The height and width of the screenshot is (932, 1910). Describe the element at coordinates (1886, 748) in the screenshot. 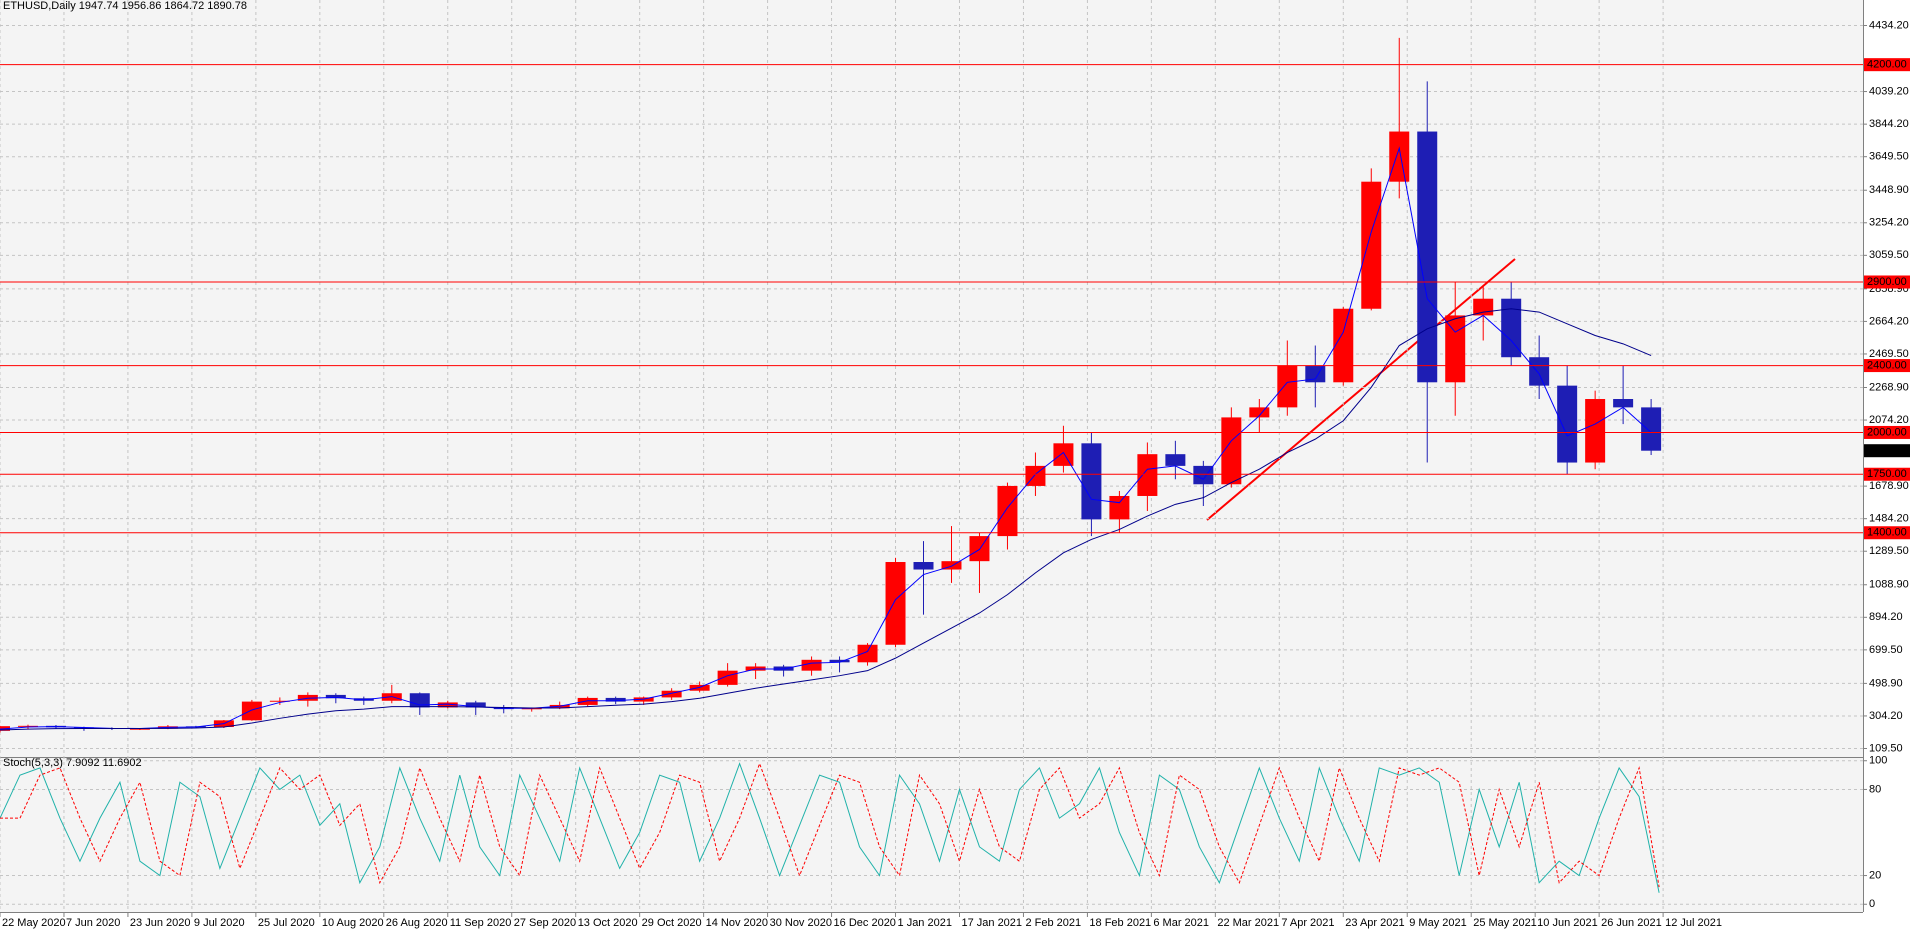

I see `y-tick-label: 109.50` at that location.